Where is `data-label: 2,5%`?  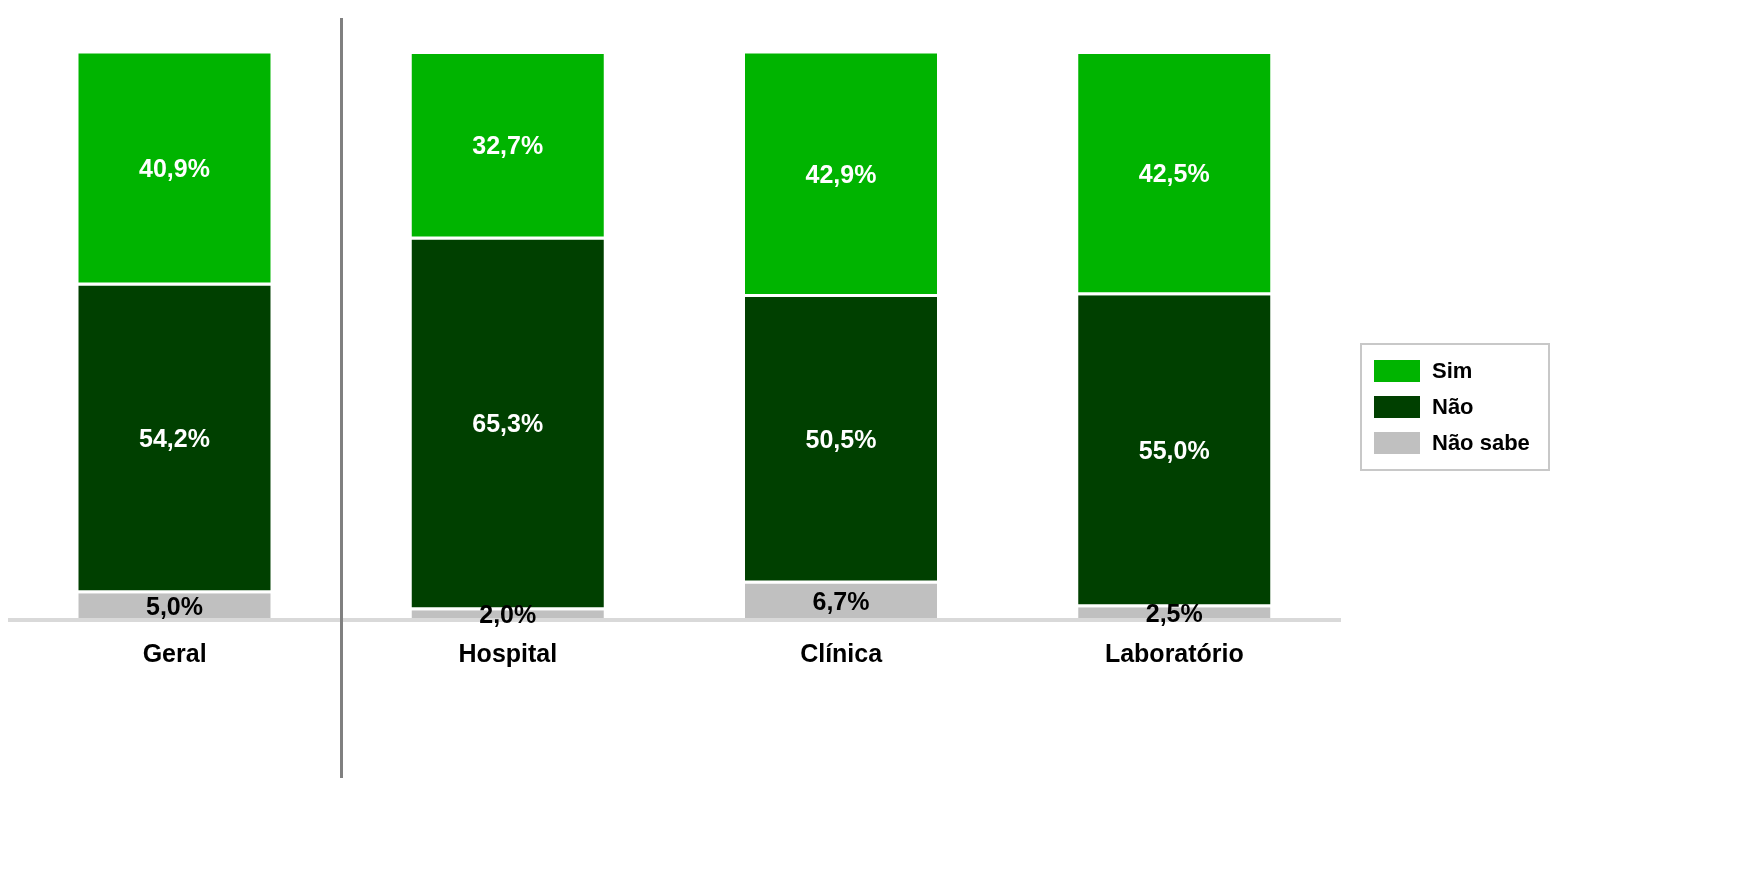
data-label: 2,5% is located at coordinates (1174, 612).